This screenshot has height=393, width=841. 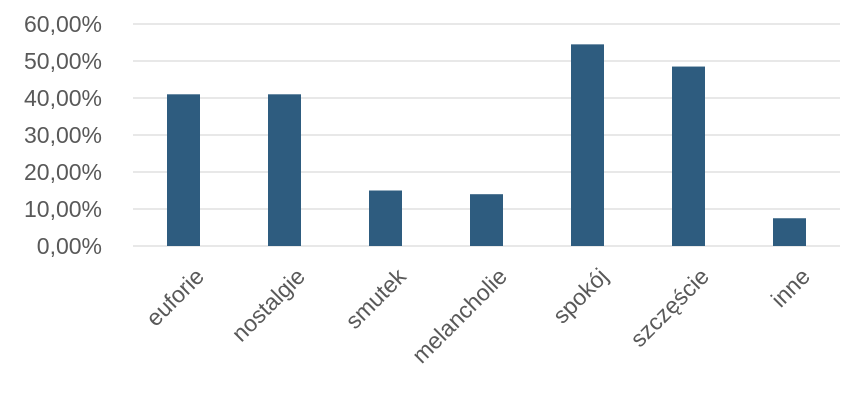 I want to click on x-category-label: melancholie, so click(x=459, y=315).